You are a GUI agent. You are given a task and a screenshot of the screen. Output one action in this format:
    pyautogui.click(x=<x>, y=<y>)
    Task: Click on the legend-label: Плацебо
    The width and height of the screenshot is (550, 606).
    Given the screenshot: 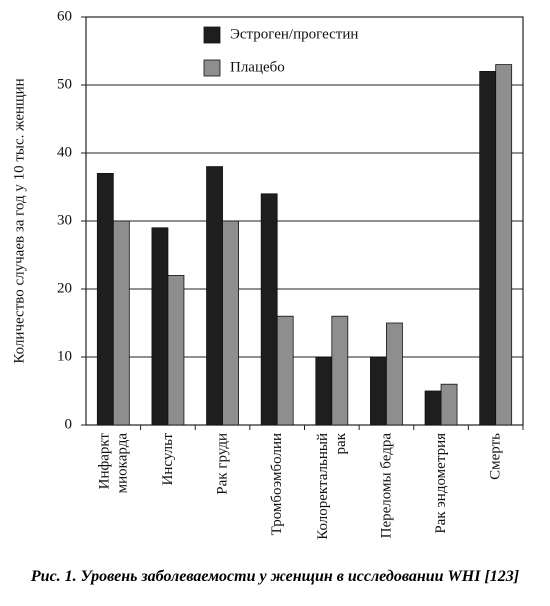 What is the action you would take?
    pyautogui.click(x=257, y=67)
    